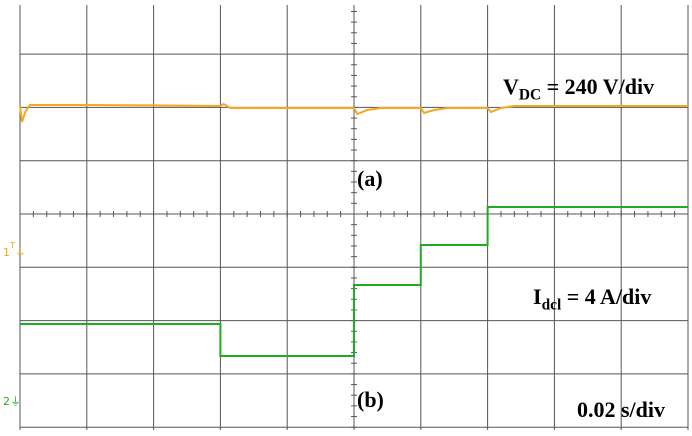 The image size is (692, 436). Describe the element at coordinates (370, 178) in the screenshot. I see `panel-label-a: (a)` at that location.